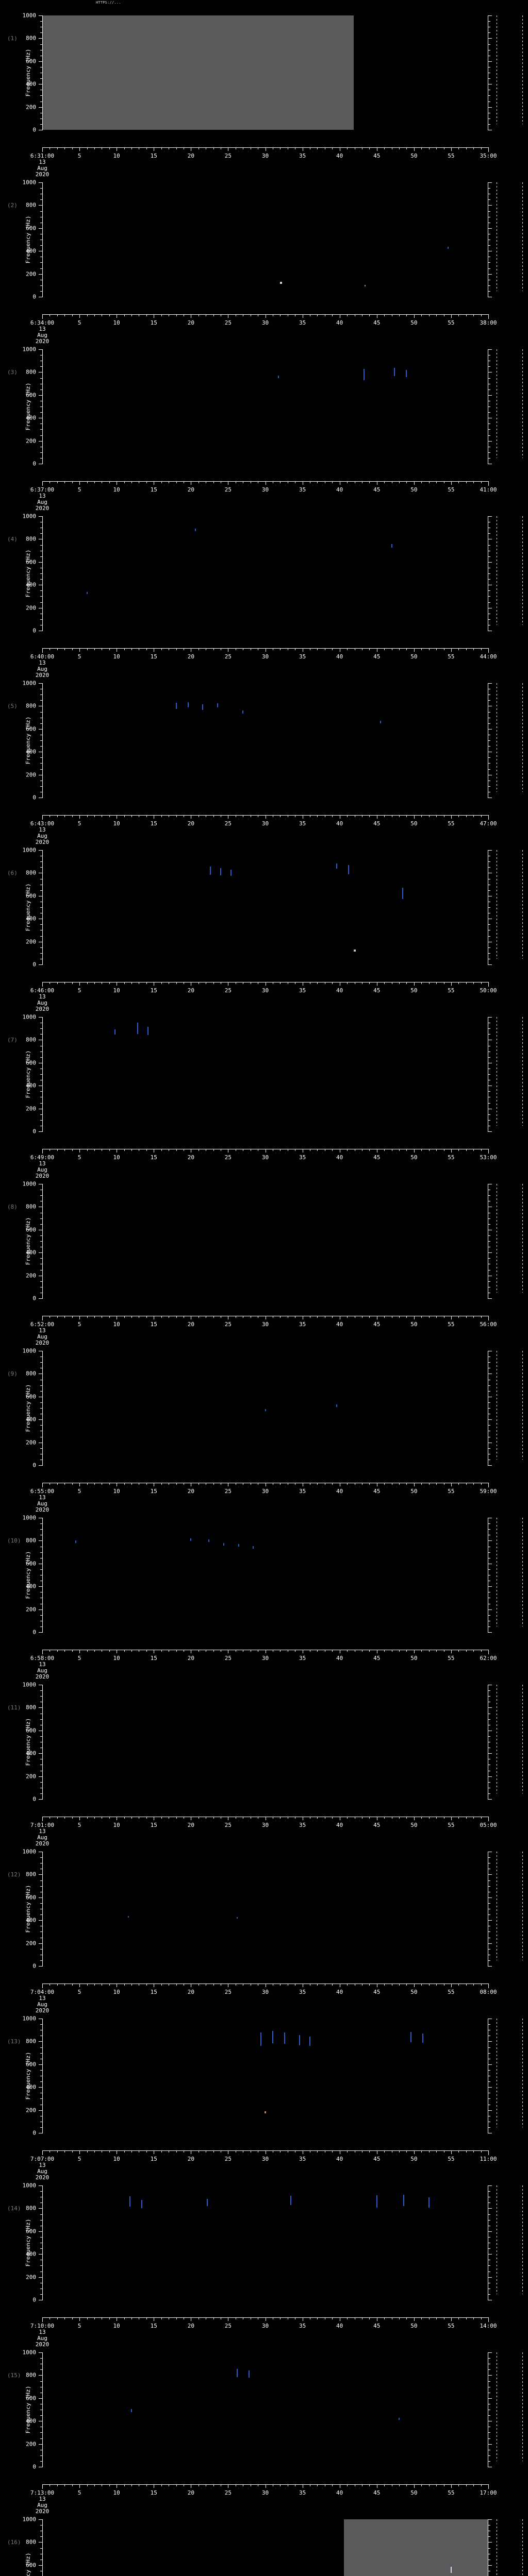 This screenshot has width=528, height=2576. Describe the element at coordinates (42, 657) in the screenshot. I see `x-tick-label-start: 6:40:00` at that location.